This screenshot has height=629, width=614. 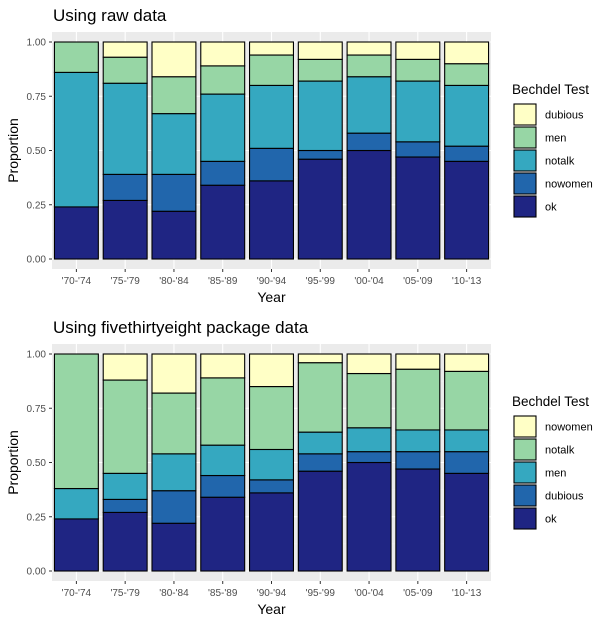 I want to click on legend-title: Bechdel Test, so click(x=550, y=89).